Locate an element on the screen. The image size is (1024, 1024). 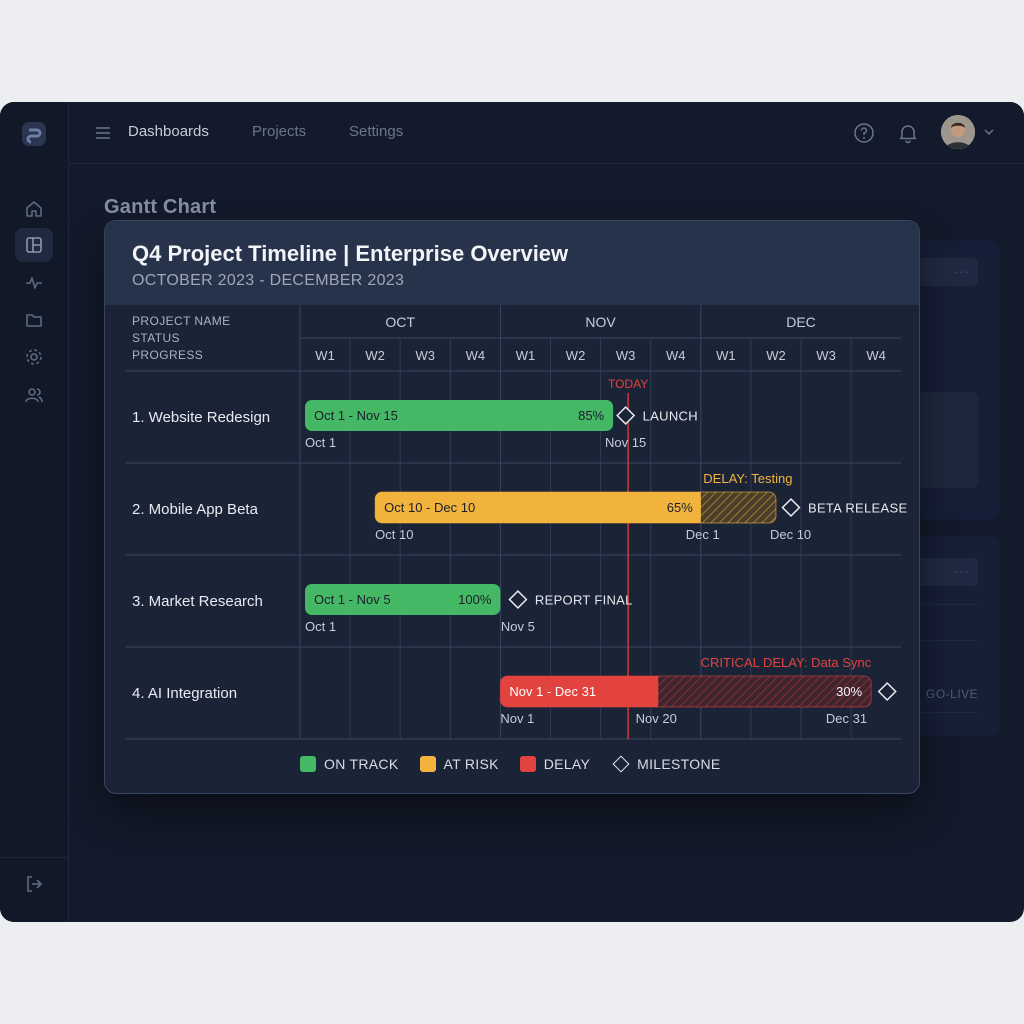
today-label: TODAY is located at coordinates (628, 384).